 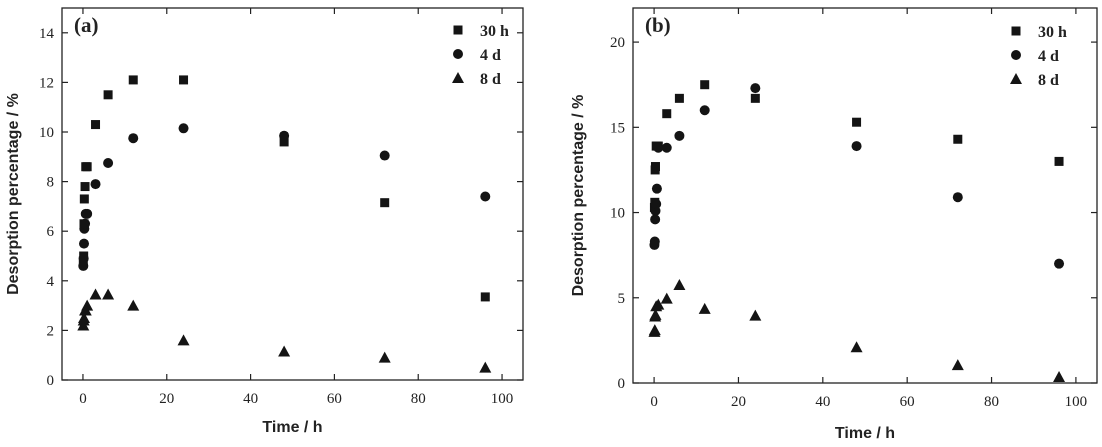 I want to click on y-tick-label: 14, so click(x=47, y=34).